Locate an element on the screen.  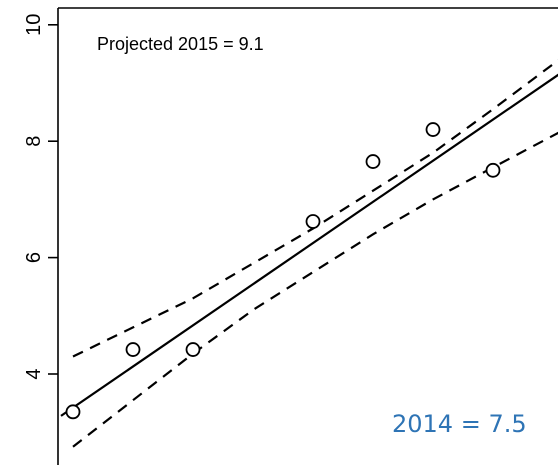
y-ticks: 4 6 8 10 is located at coordinates (40, 197).